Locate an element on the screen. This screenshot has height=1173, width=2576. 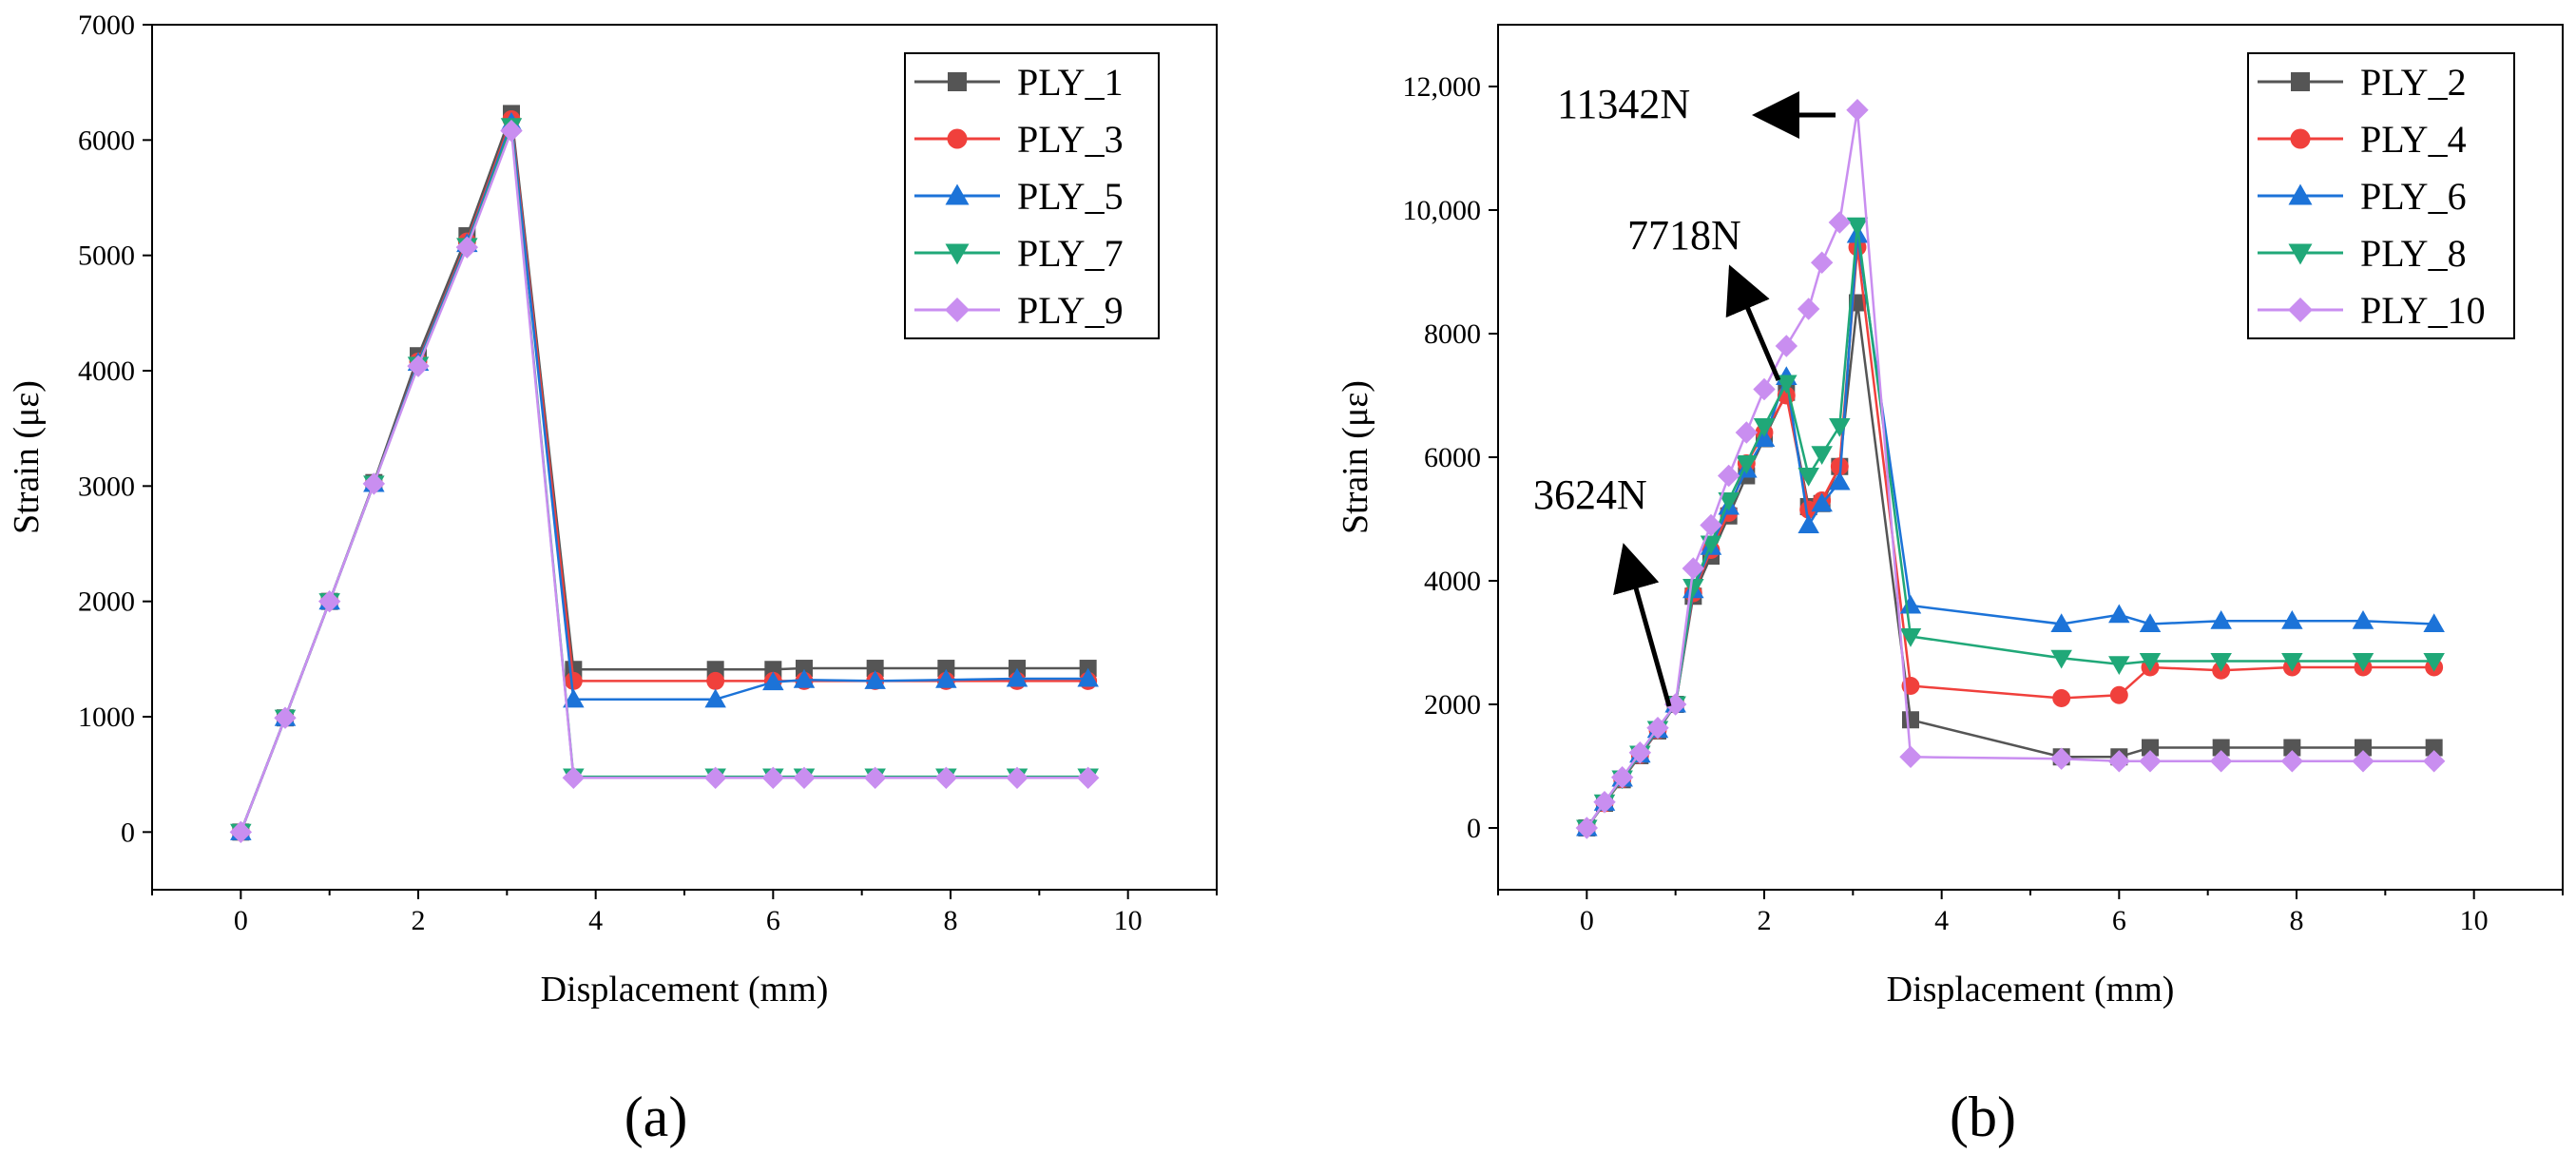
legend-label: PLY_4 is located at coordinates (2413, 139).